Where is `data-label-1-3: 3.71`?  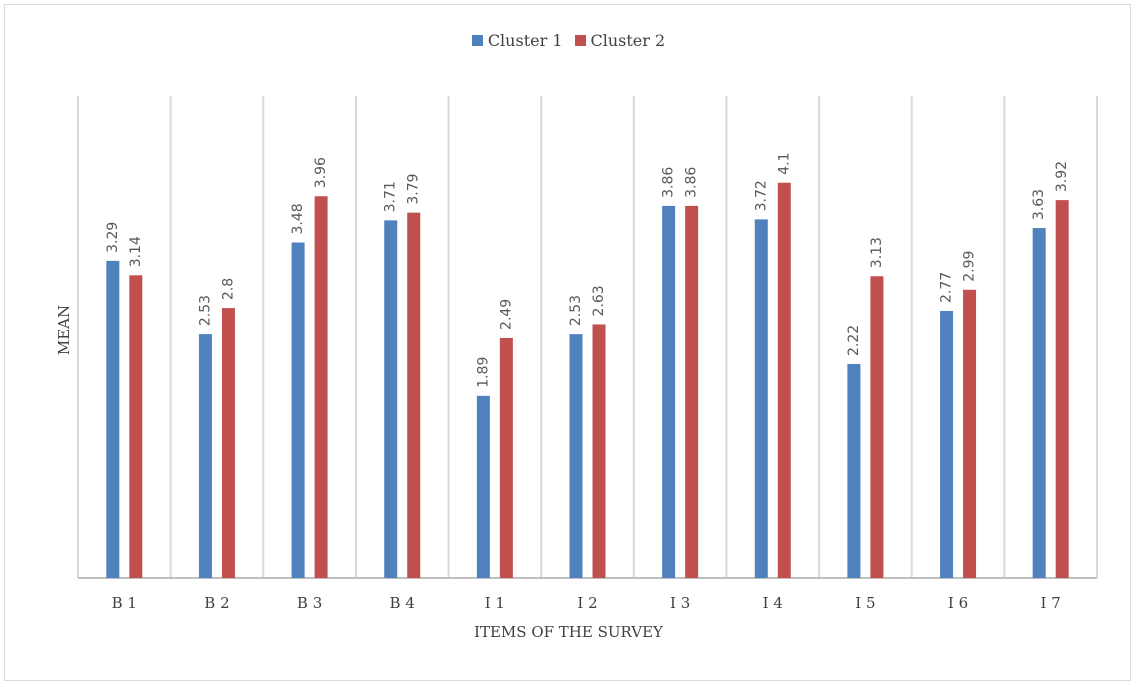 data-label-1-3: 3.71 is located at coordinates (391, 196).